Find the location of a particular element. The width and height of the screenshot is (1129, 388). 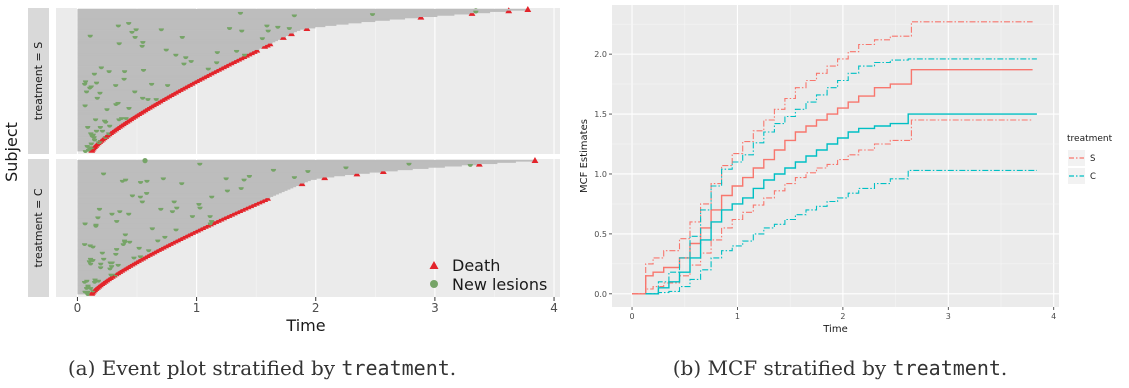

legend-death-key is located at coordinates (434, 265).